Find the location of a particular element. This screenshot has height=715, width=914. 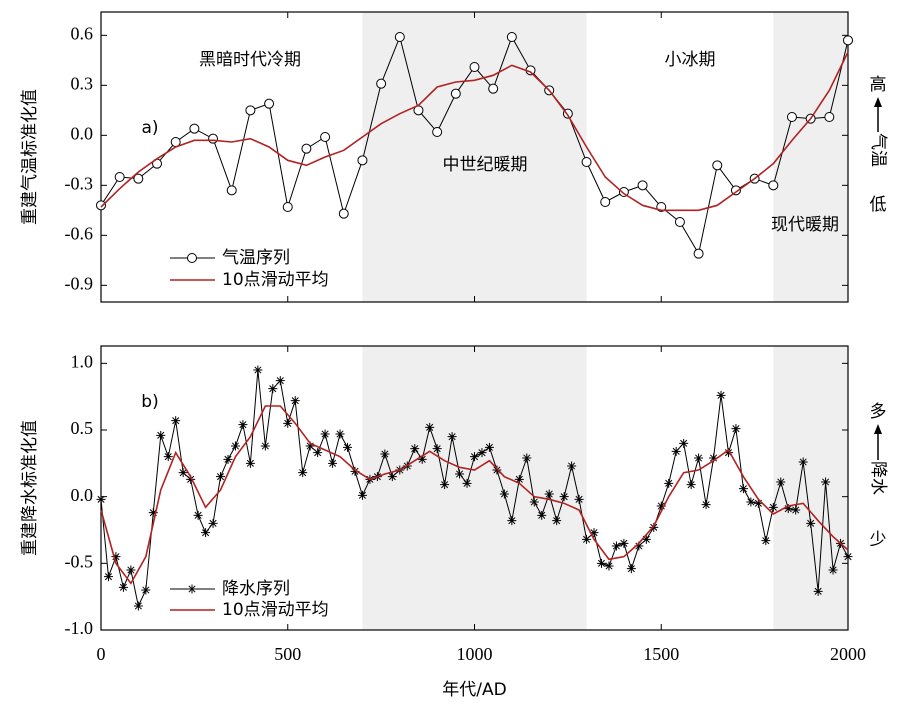

y-axis-label: 重建气温标准化值 is located at coordinates (30, 157).